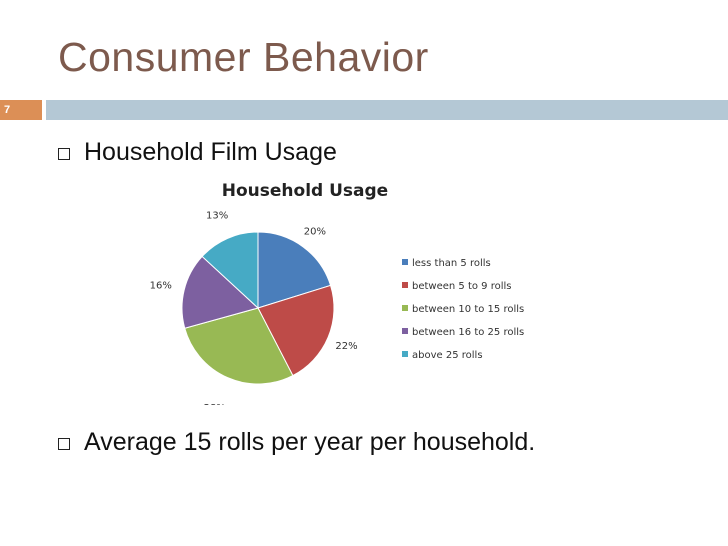 This screenshot has width=728, height=546. I want to click on legend-item: between 10 to 15 rolls, so click(463, 309).